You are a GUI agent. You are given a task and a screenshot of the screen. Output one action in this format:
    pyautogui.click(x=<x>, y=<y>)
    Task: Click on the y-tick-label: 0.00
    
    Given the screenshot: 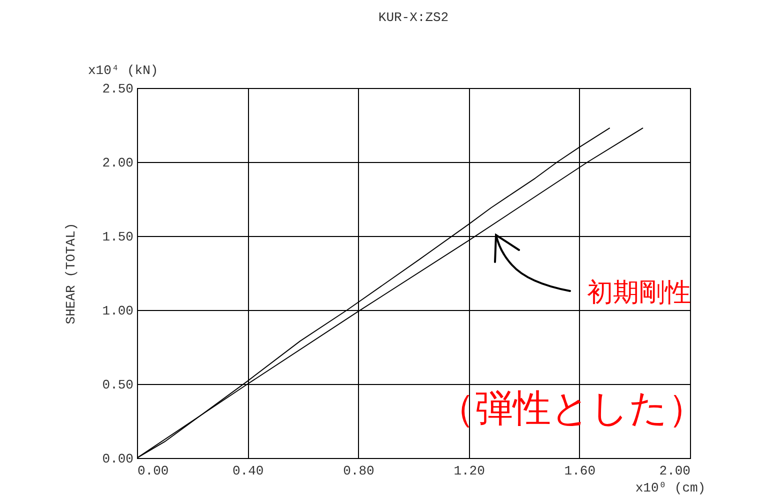 What is the action you would take?
    pyautogui.click(x=118, y=459)
    